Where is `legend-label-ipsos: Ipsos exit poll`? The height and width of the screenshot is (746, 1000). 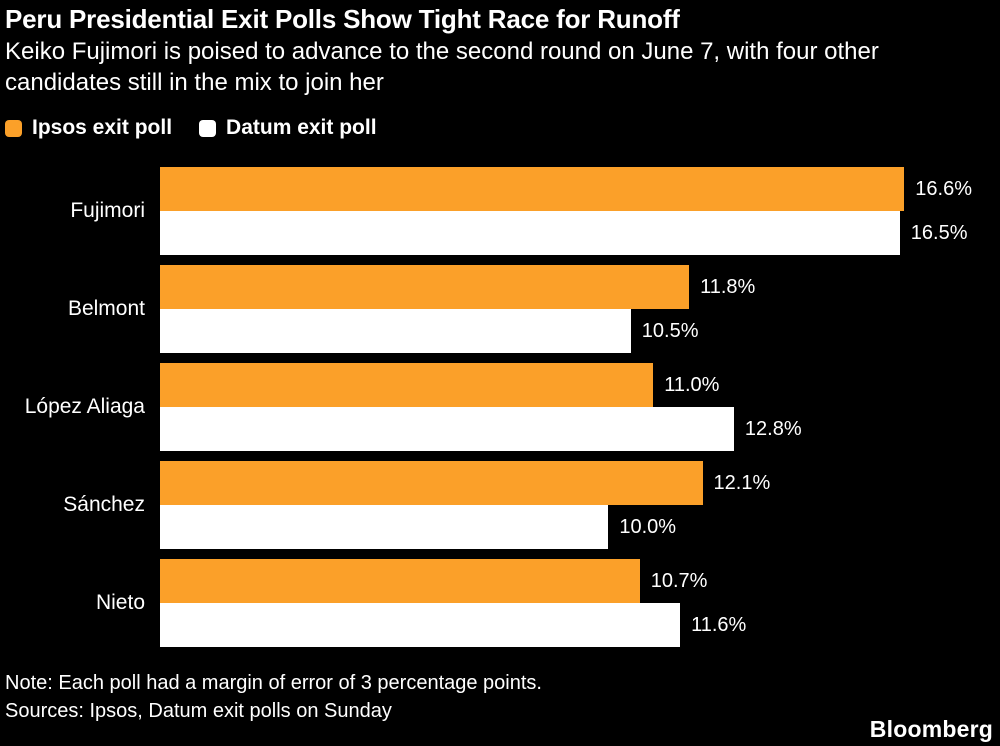
legend-label-ipsos: Ipsos exit poll is located at coordinates (102, 127).